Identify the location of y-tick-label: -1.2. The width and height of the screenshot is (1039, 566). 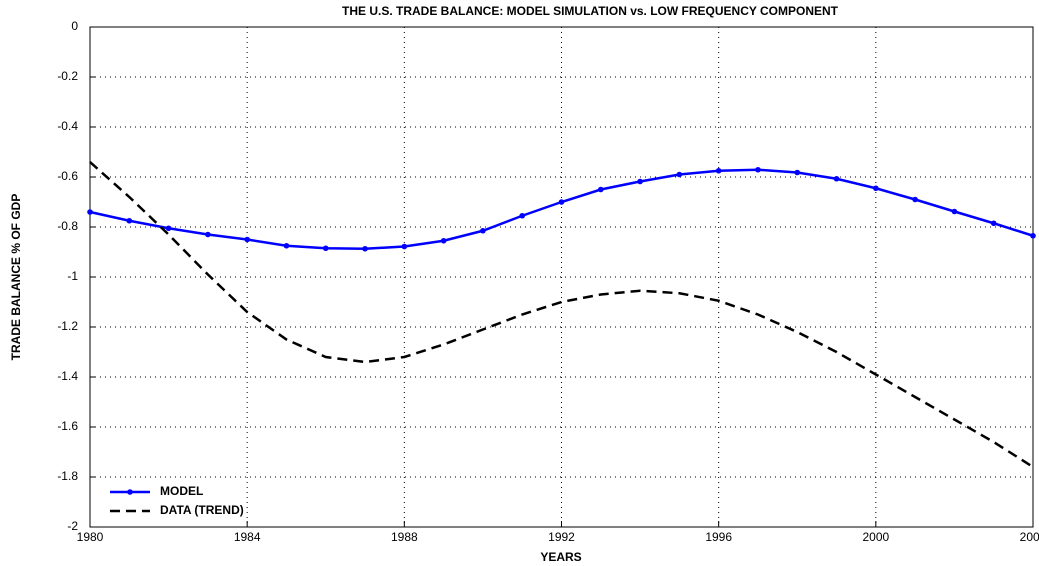
(67, 326).